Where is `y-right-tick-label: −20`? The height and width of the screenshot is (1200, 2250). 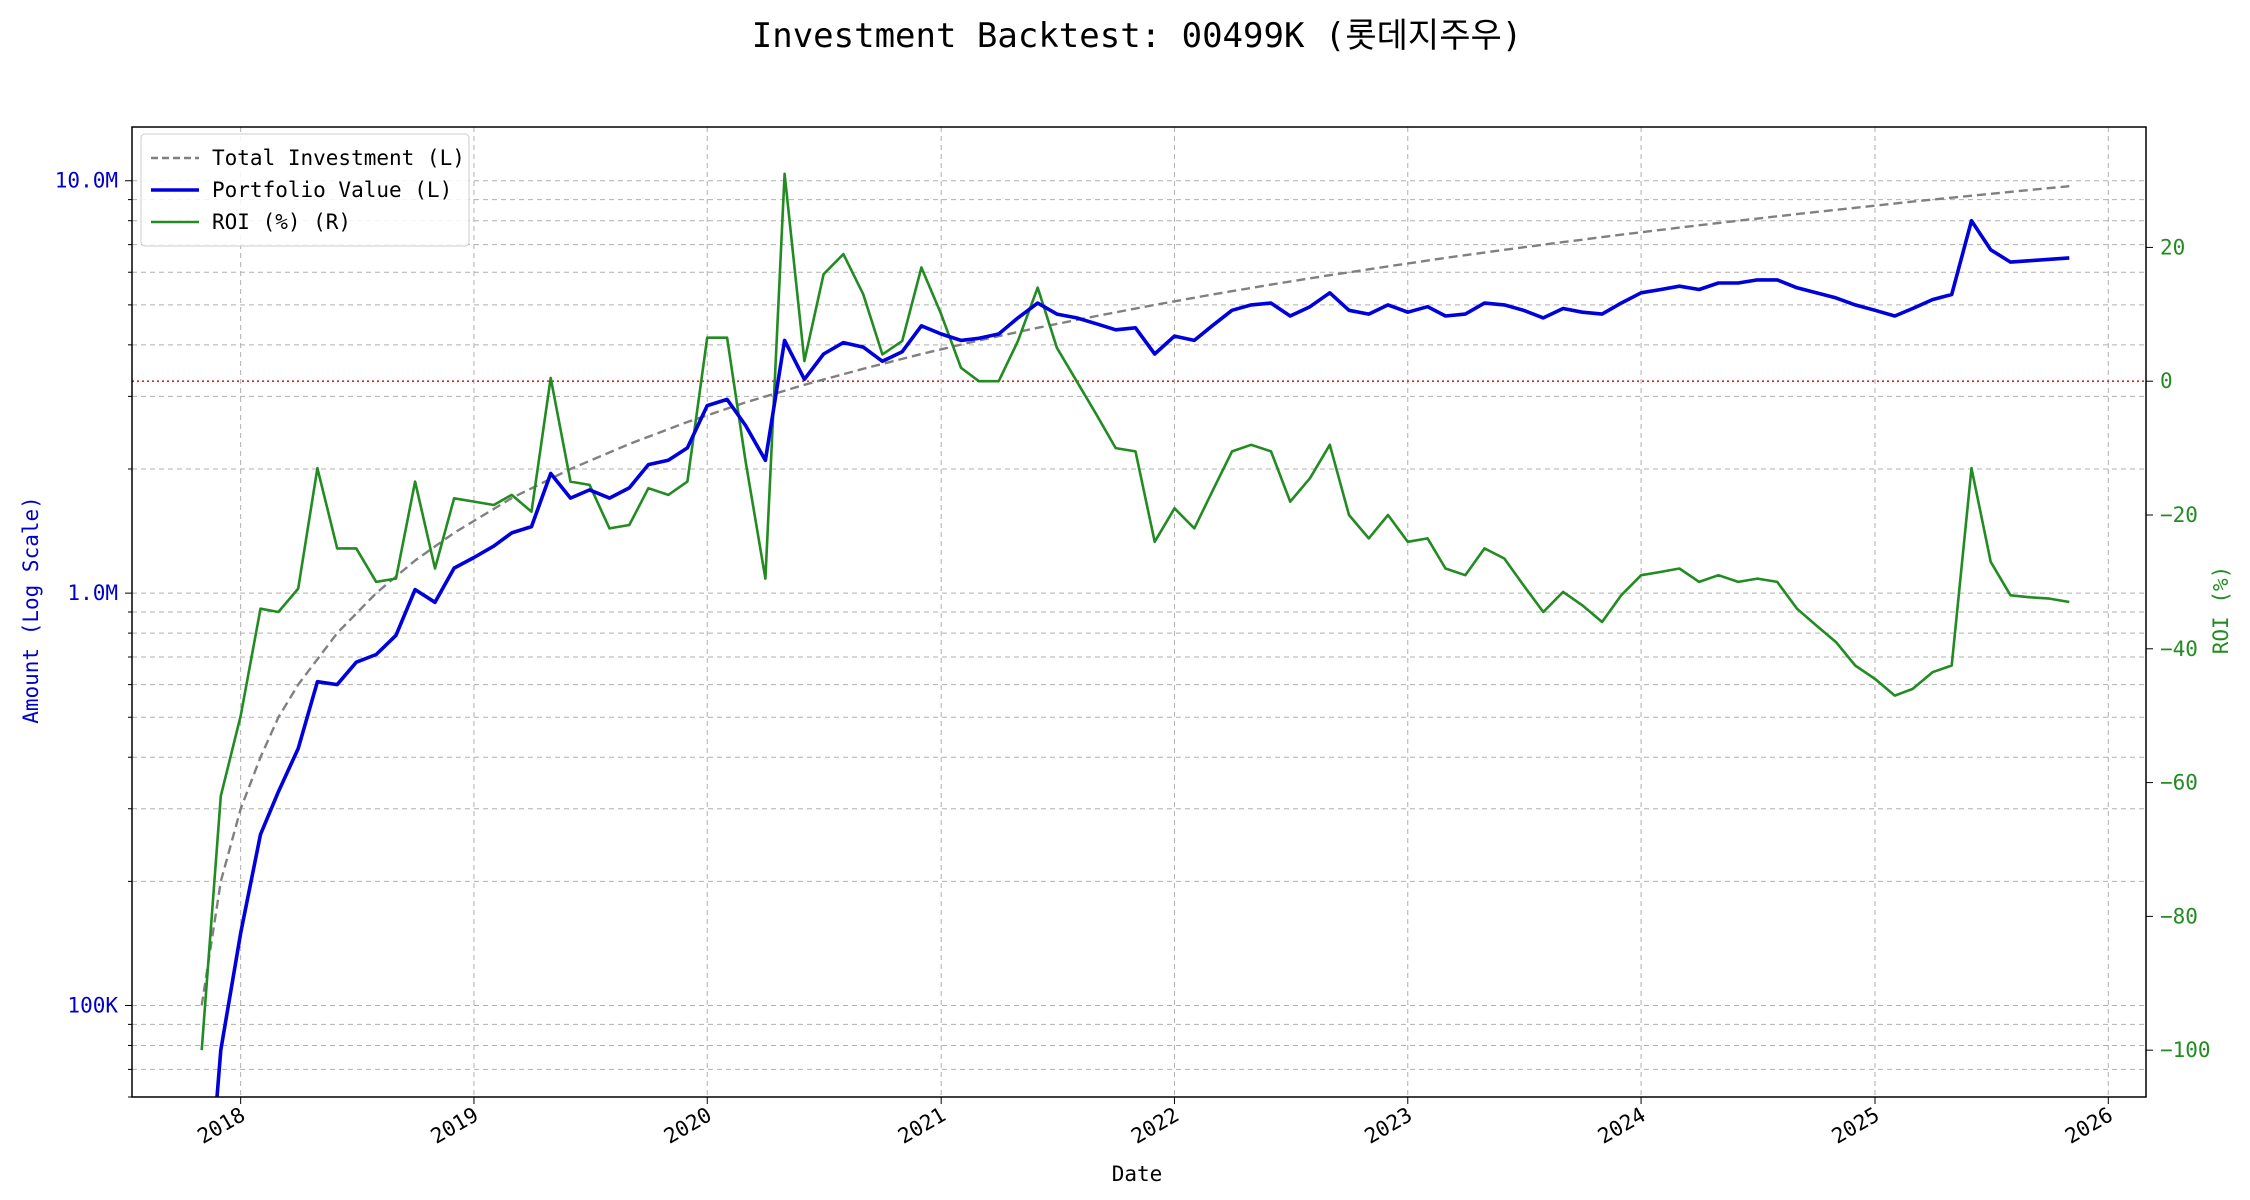
y-right-tick-label: −20 is located at coordinates (2179, 515).